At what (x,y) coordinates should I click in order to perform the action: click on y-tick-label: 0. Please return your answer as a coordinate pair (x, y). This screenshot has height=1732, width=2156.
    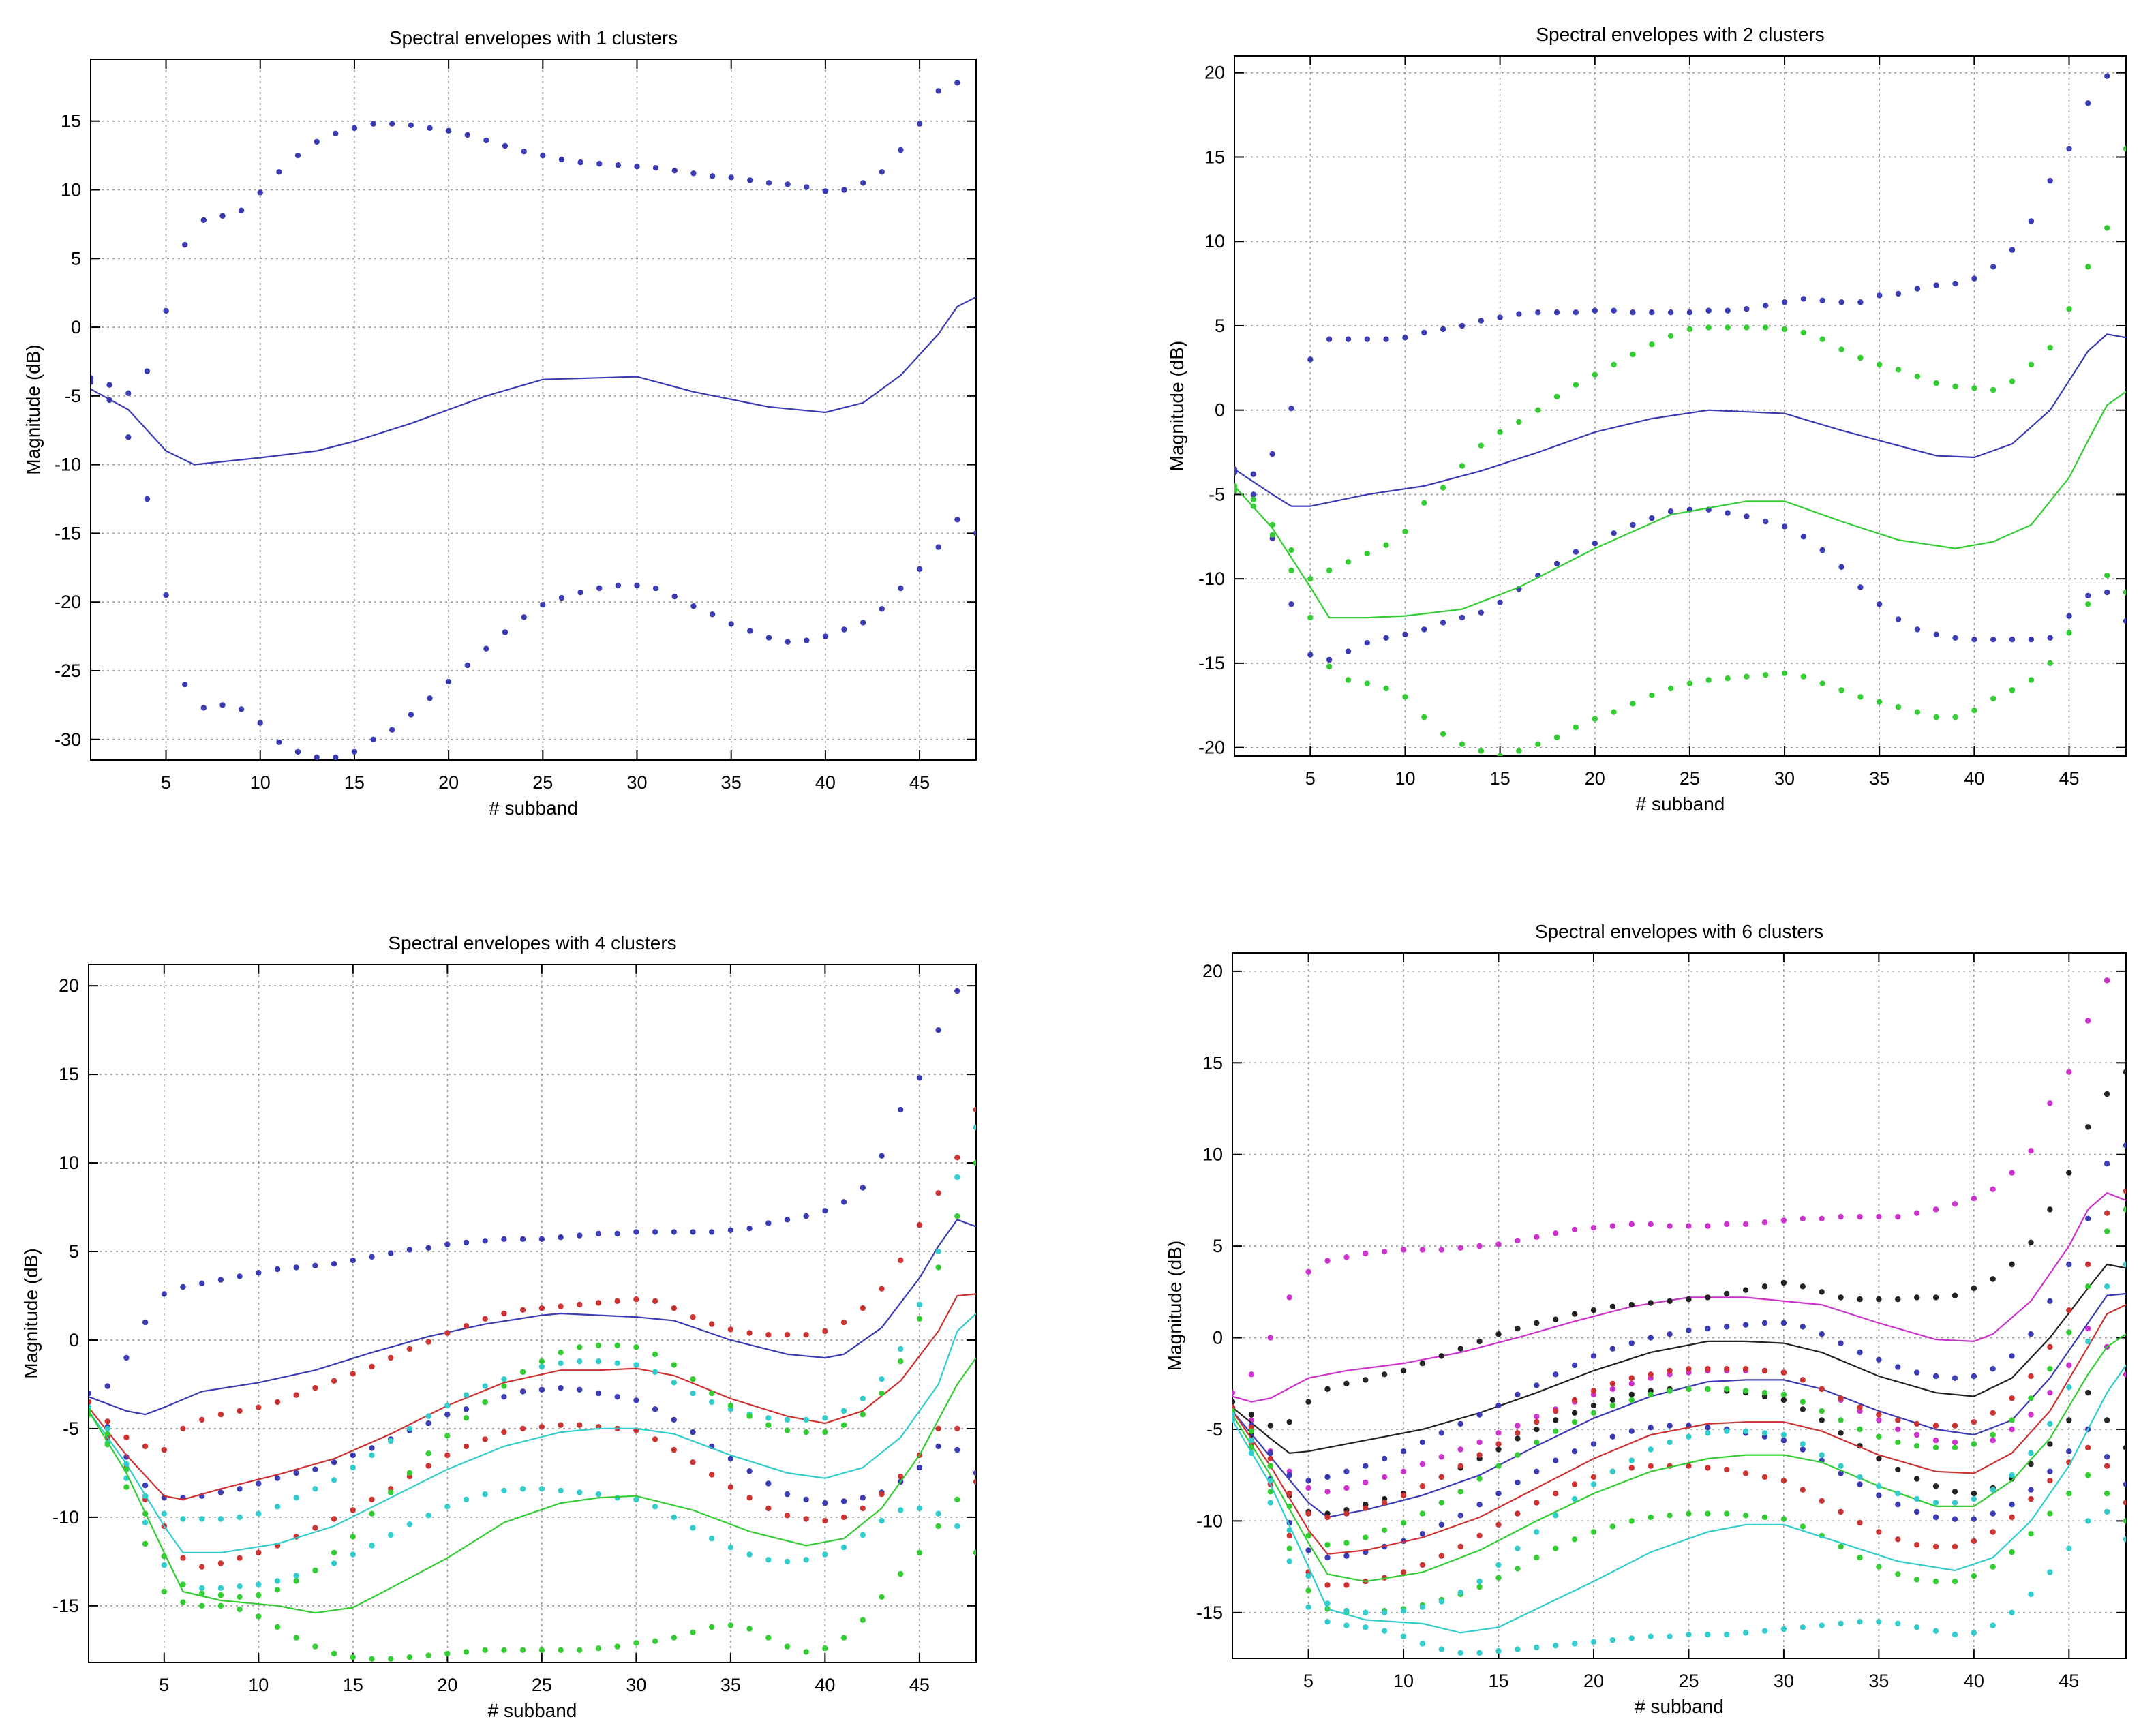
    Looking at the image, I should click on (1220, 410).